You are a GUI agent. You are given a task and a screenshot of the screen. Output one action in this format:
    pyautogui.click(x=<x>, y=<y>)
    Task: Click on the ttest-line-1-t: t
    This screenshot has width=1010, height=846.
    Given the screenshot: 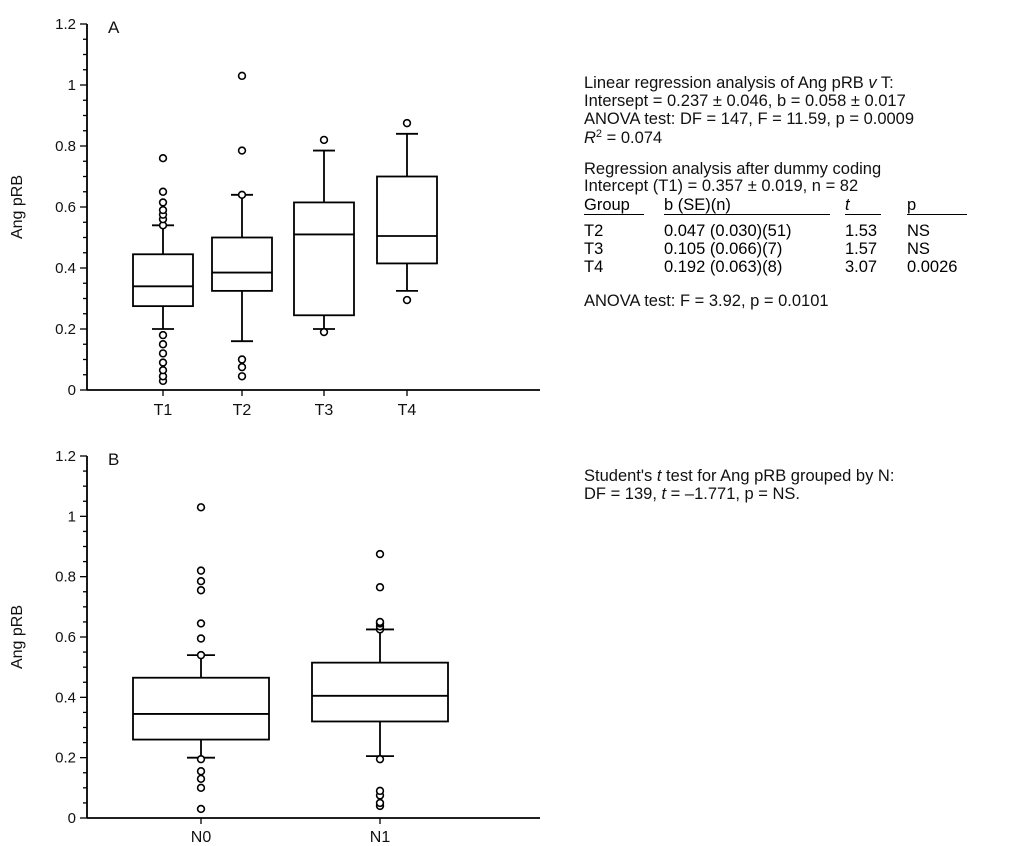 What is the action you would take?
    pyautogui.click(x=659, y=476)
    